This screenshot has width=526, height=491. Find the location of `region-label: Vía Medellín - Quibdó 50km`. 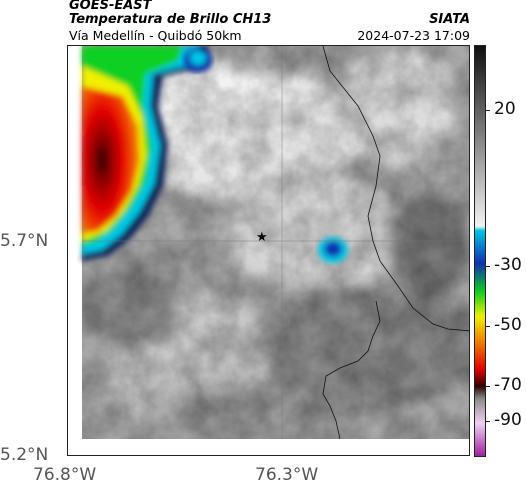

region-label: Vía Medellín - Quibdó 50km is located at coordinates (155, 35).